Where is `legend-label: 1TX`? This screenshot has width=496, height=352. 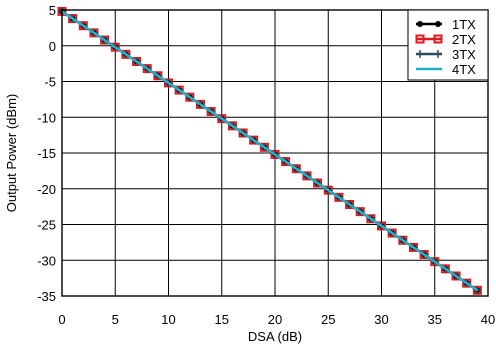
legend-label: 1TX is located at coordinates (464, 24).